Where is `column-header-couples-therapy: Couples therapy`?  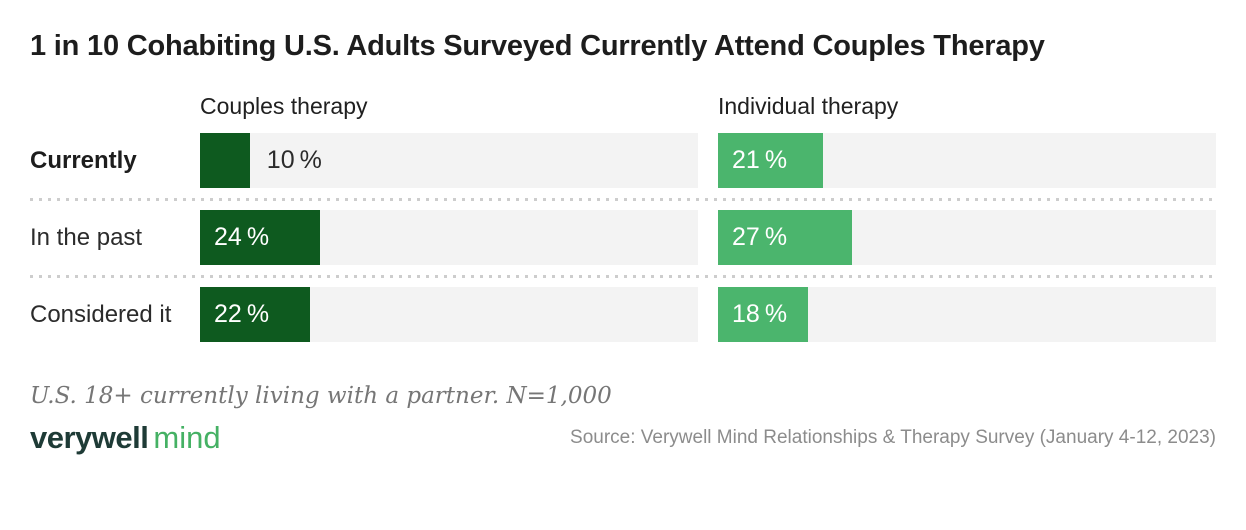 column-header-couples-therapy: Couples therapy is located at coordinates (284, 106).